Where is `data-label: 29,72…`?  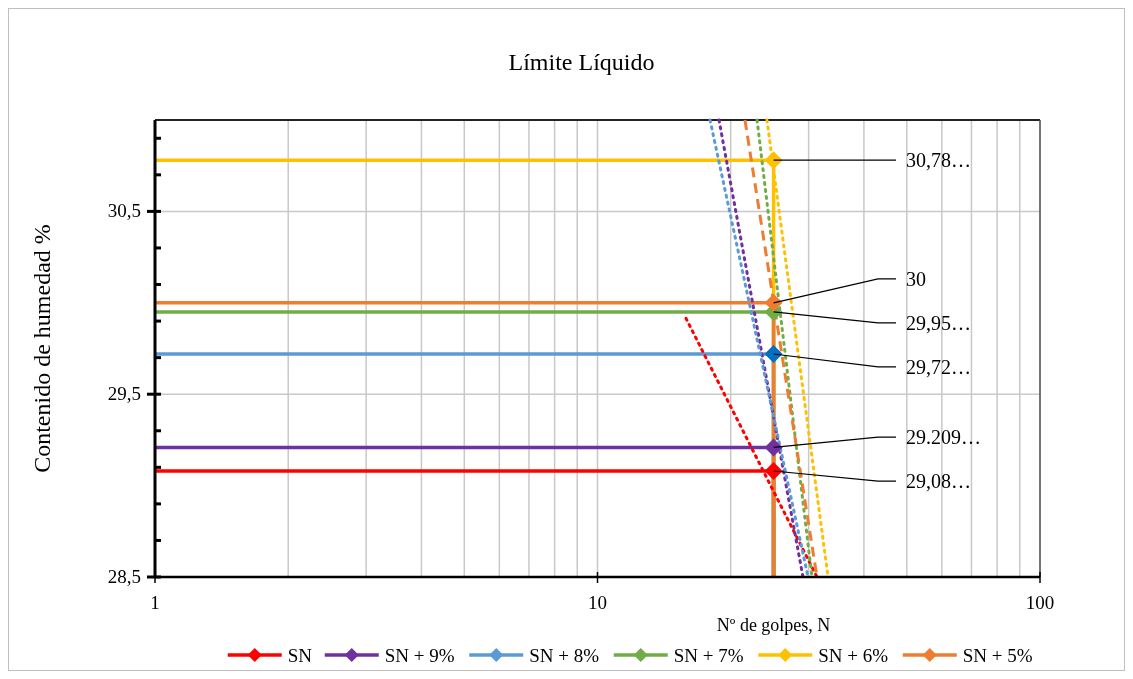 data-label: 29,72… is located at coordinates (938, 366).